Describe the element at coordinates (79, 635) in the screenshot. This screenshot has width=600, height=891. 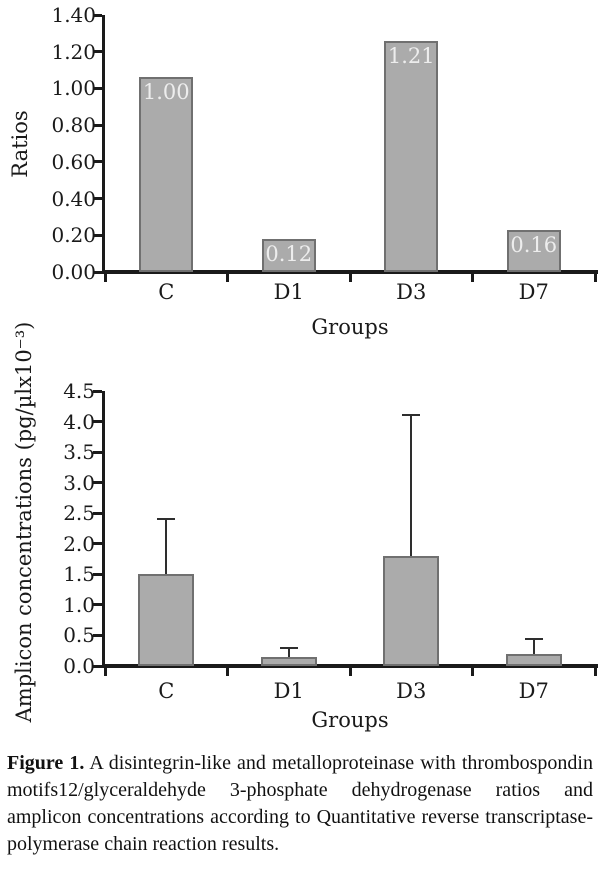
I see `y-tick-label: 0.5` at that location.